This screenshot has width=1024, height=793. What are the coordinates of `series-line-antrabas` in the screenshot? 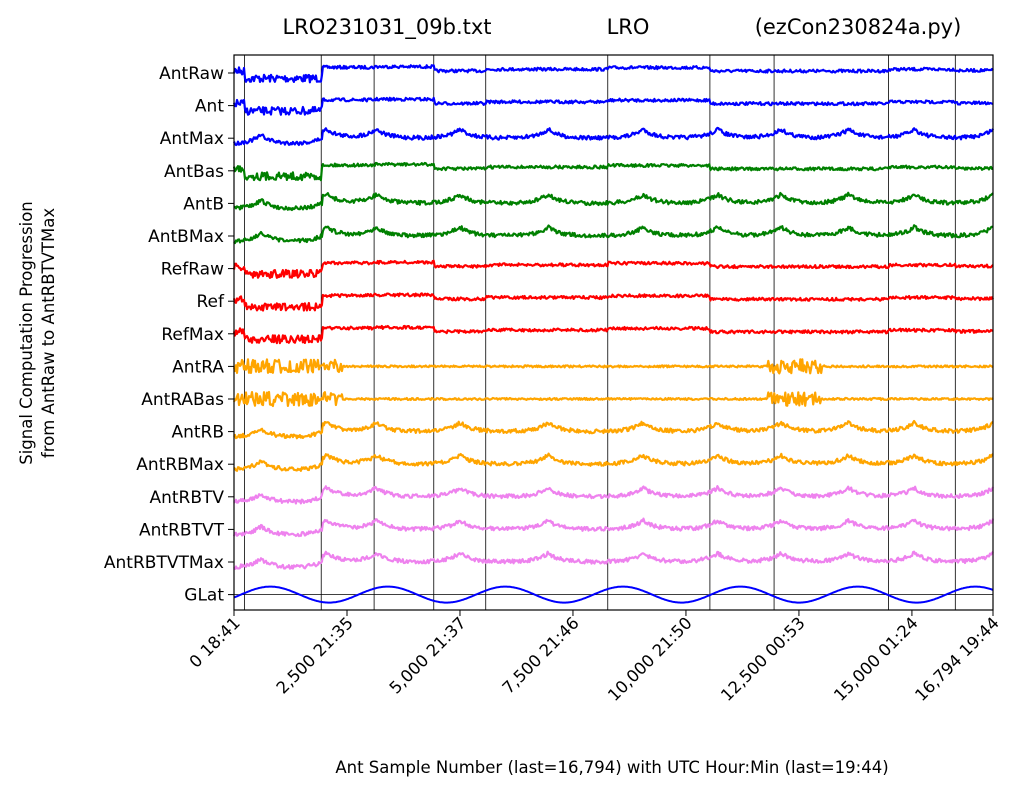 It's located at (613, 399).